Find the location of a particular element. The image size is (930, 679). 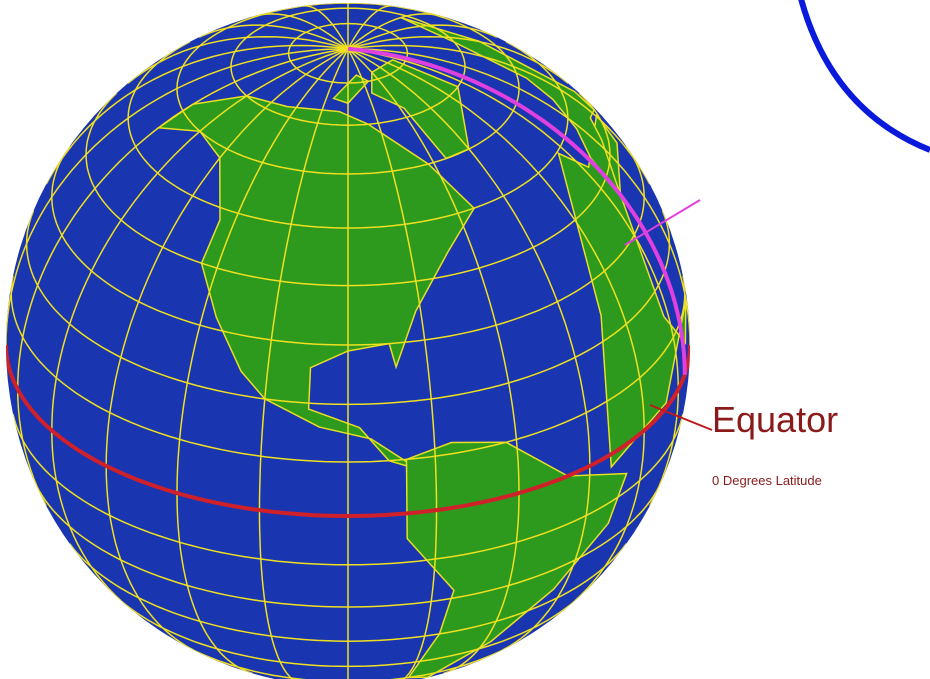

equator-leader is located at coordinates (681, 417).